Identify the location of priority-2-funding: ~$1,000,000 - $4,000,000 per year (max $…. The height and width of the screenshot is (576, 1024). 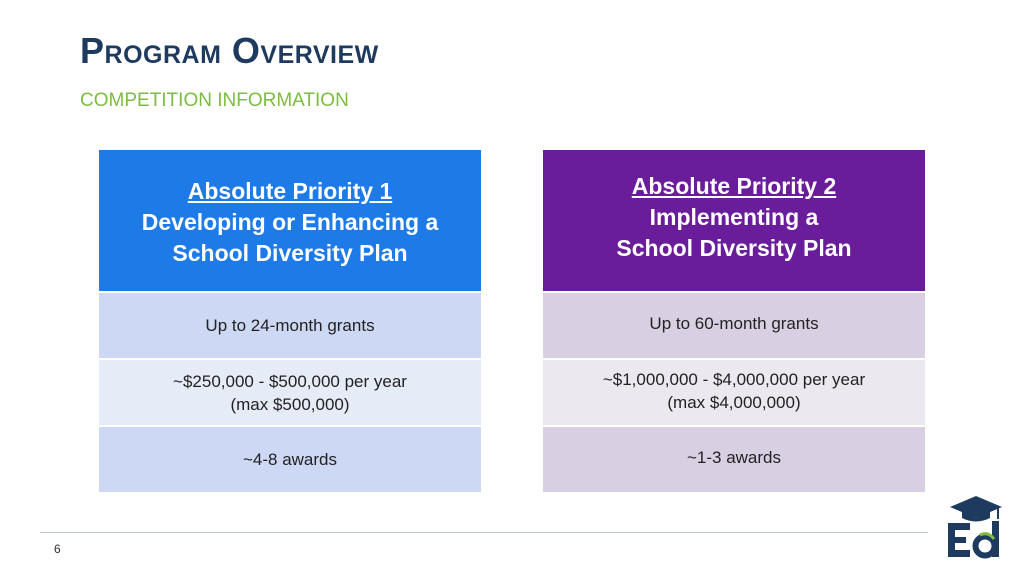
(734, 392).